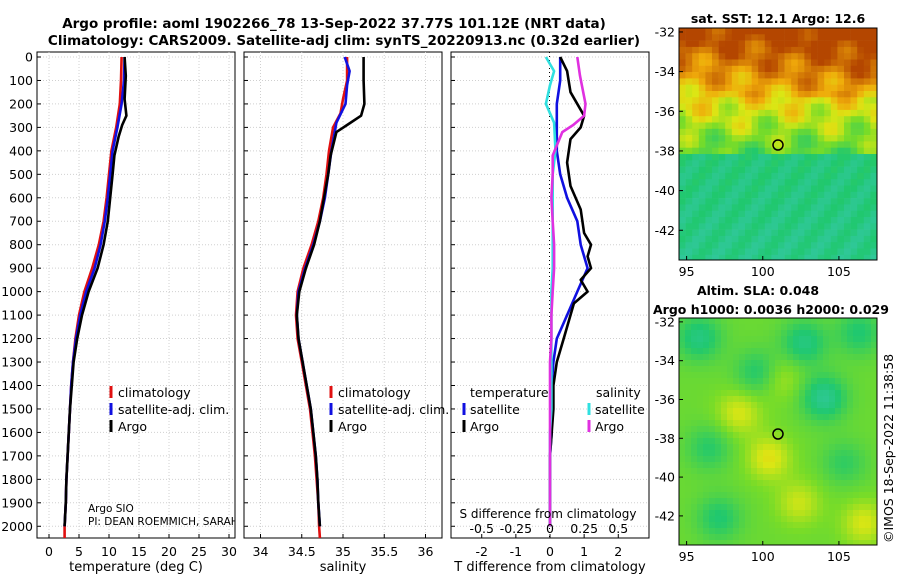 This screenshot has height=580, width=900. I want to click on depth-tick-label: 300, so click(21, 127).